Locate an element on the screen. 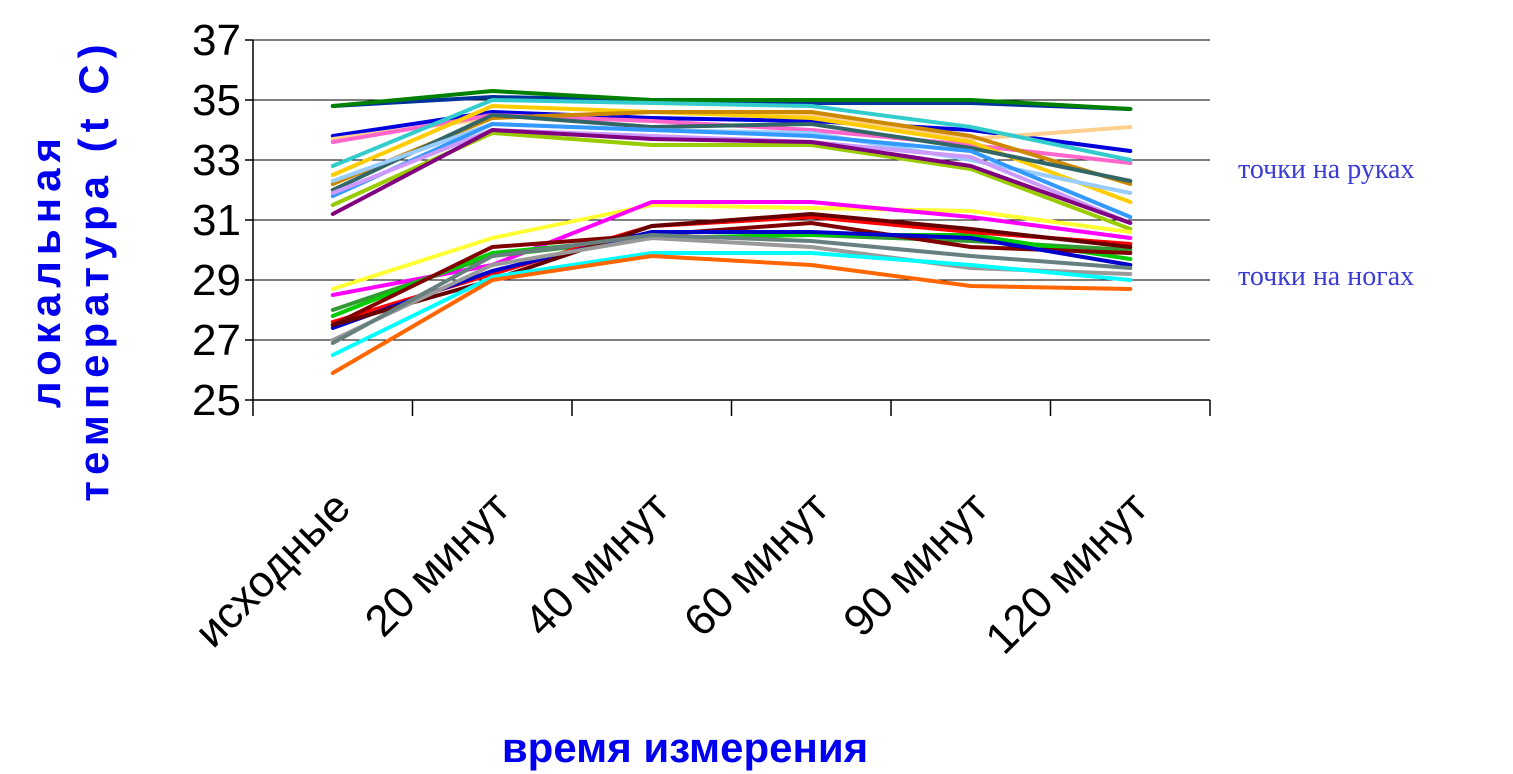  y-tick-labels: 25 27 29 31 33 35 37 is located at coordinates (216, 220).